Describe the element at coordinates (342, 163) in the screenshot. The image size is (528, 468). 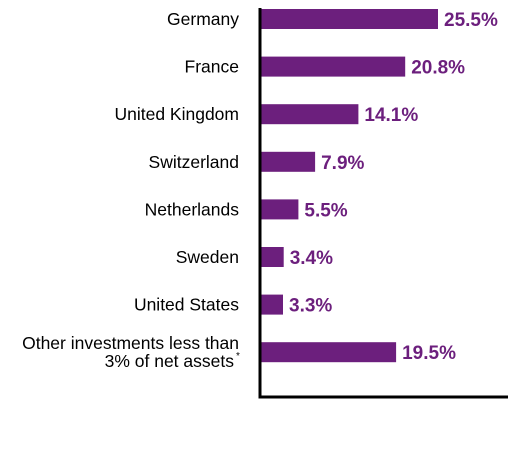
I see `value-label-3: 7.9%` at that location.